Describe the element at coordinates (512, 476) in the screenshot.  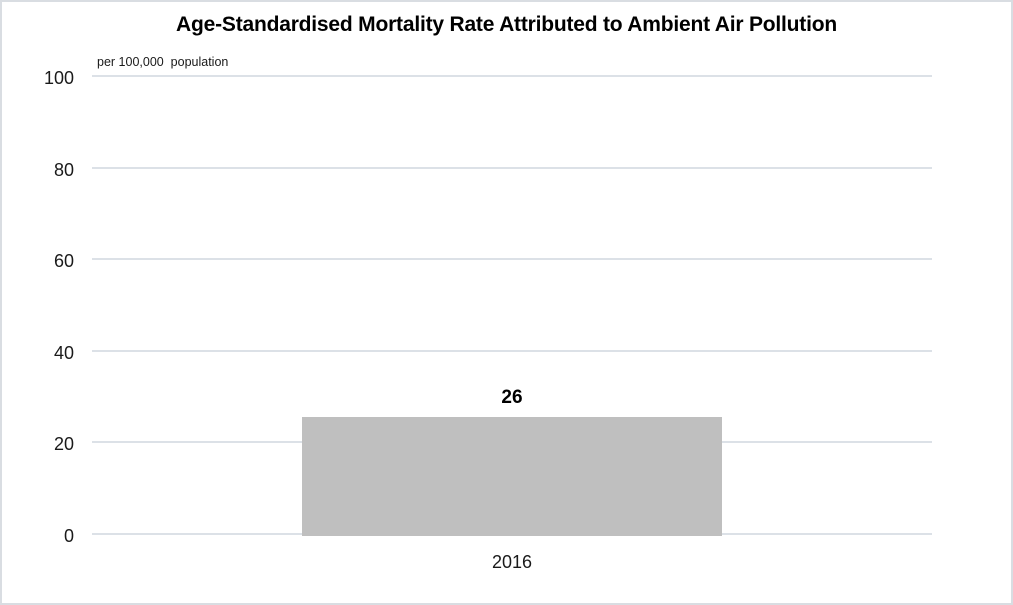
I see `bar-2016` at that location.